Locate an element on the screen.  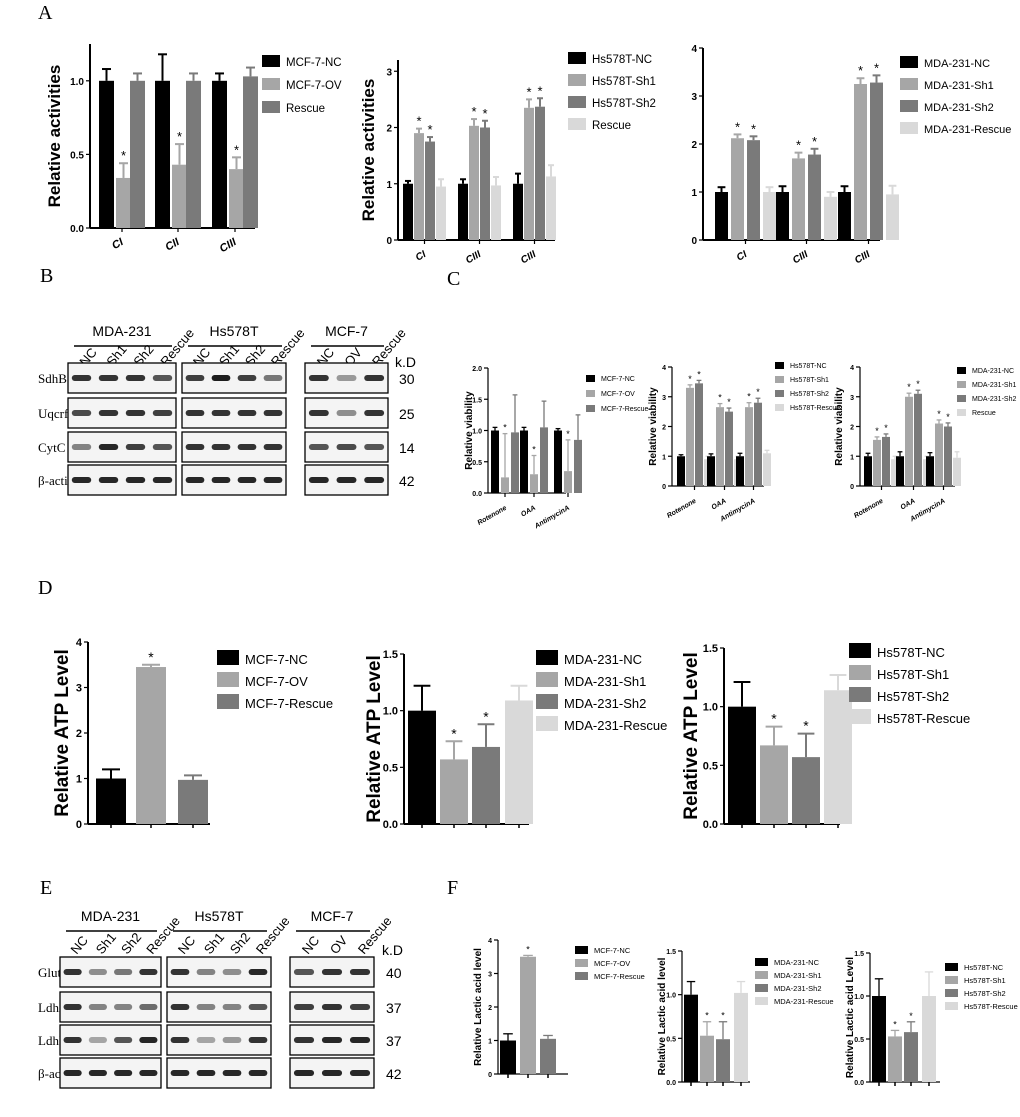
d3-legend-label: Hs578T-Sh2 is located at coordinates (913, 696).